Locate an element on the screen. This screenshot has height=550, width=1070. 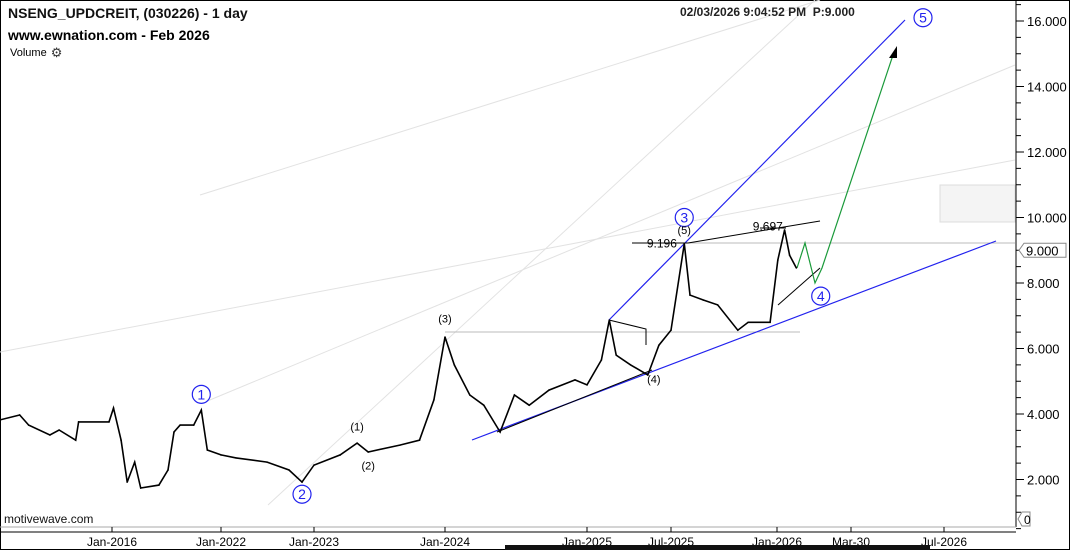
y-tick-label: 14.000 is located at coordinates (1047, 87).